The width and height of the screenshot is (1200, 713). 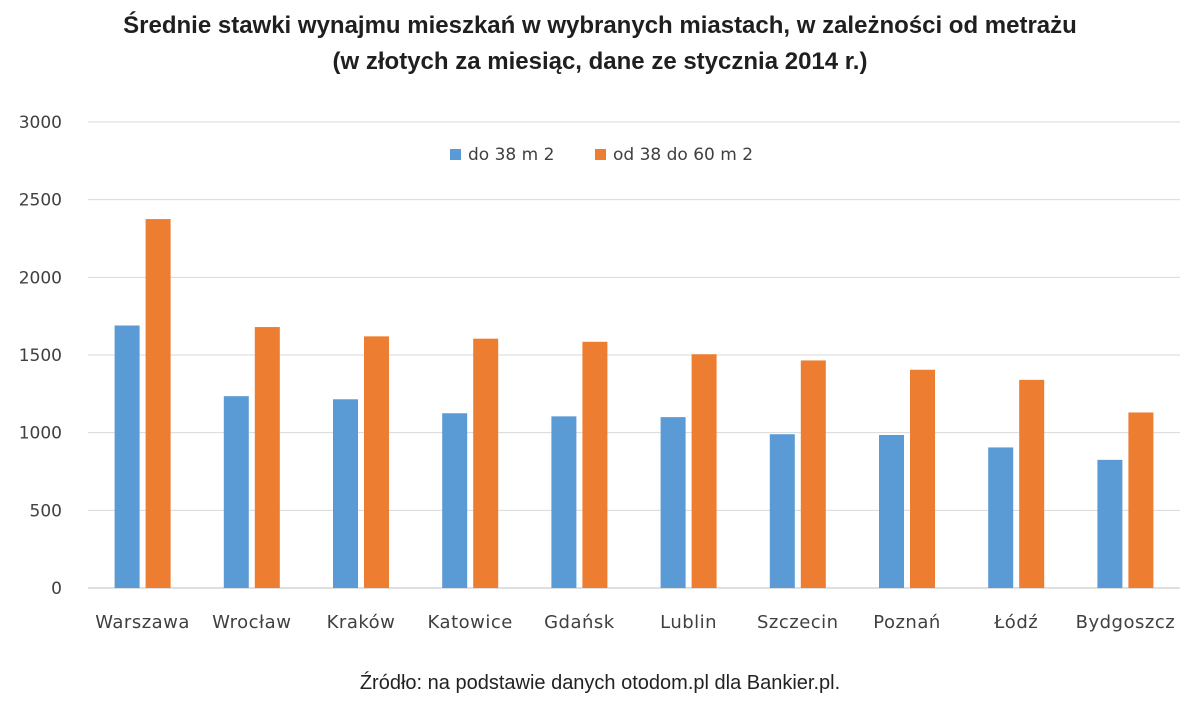 I want to click on x-tick-label: Lublin, so click(x=688, y=622).